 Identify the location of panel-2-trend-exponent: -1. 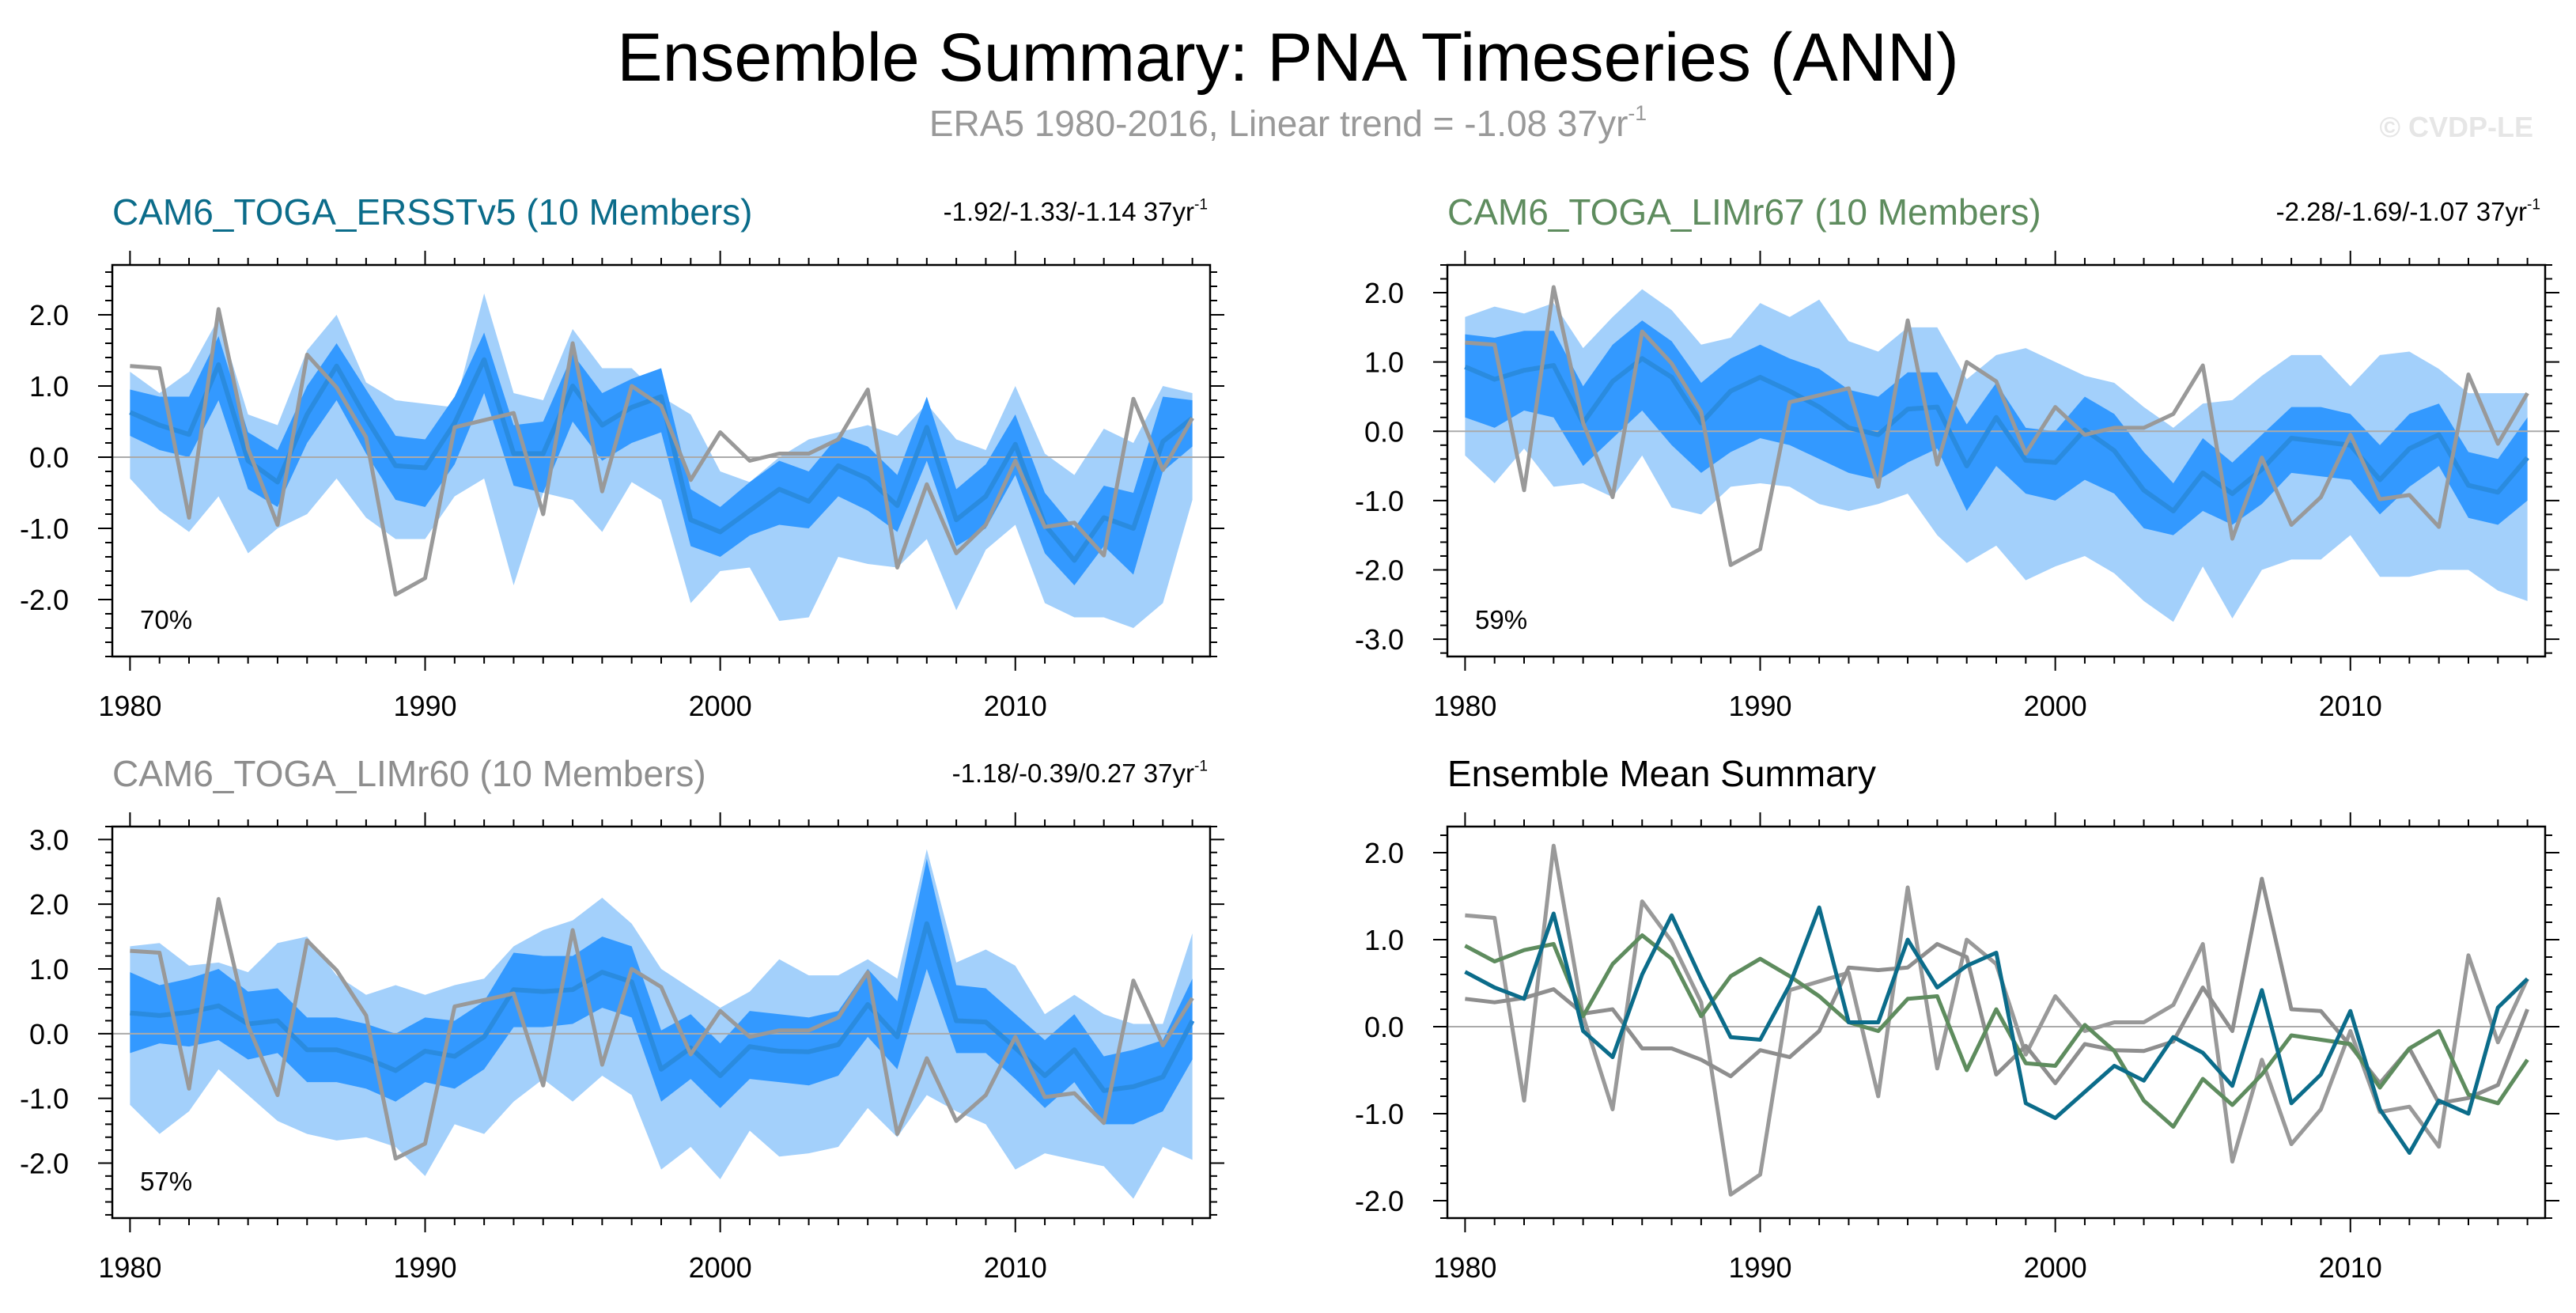
(2533, 205).